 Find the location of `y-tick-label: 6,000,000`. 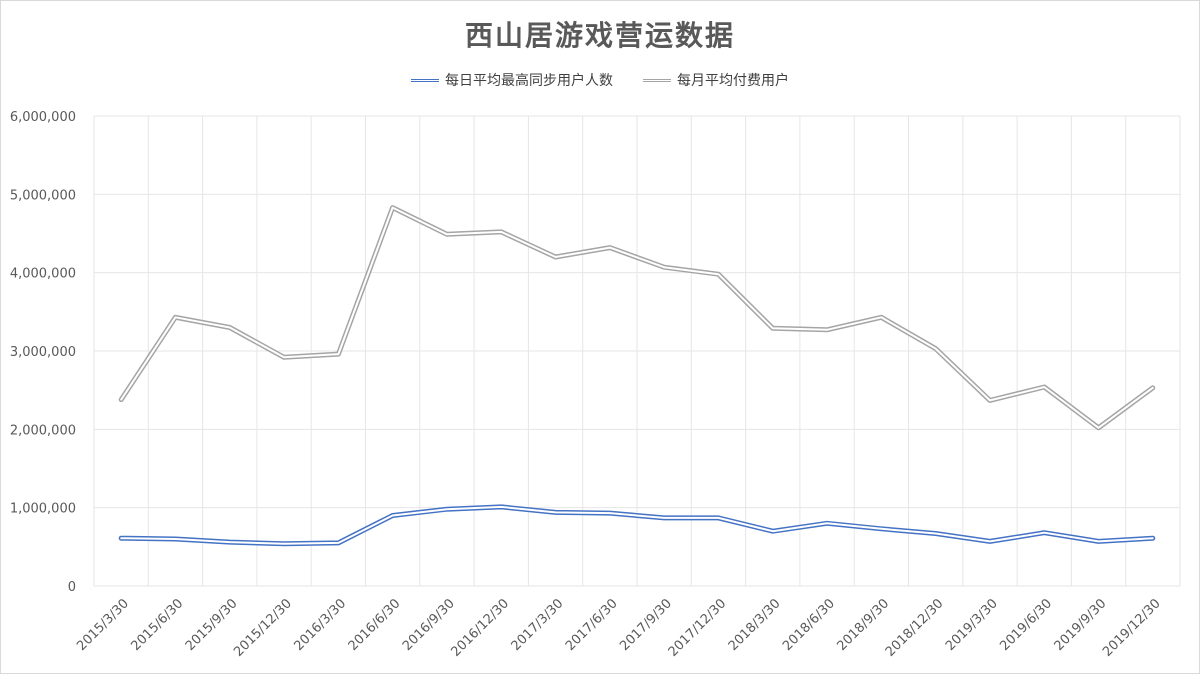

y-tick-label: 6,000,000 is located at coordinates (43, 117).